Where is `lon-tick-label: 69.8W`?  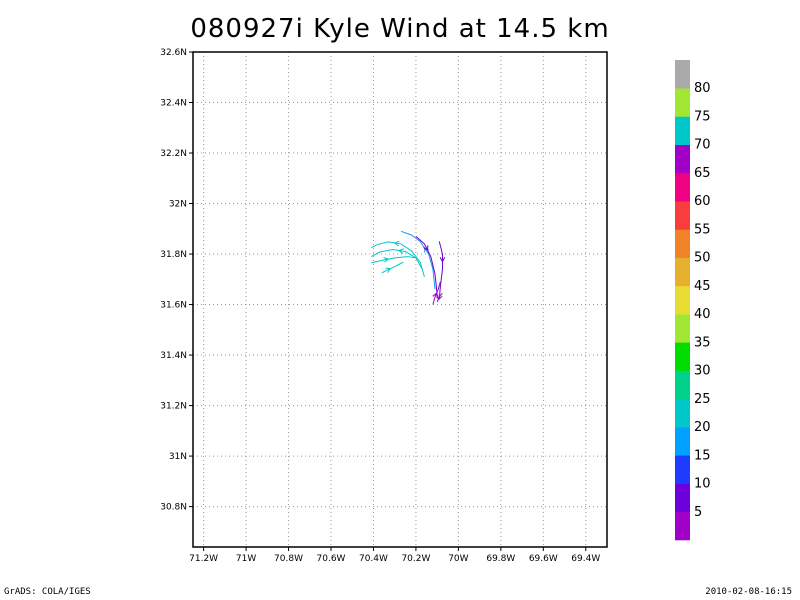
lon-tick-label: 69.8W is located at coordinates (500, 559).